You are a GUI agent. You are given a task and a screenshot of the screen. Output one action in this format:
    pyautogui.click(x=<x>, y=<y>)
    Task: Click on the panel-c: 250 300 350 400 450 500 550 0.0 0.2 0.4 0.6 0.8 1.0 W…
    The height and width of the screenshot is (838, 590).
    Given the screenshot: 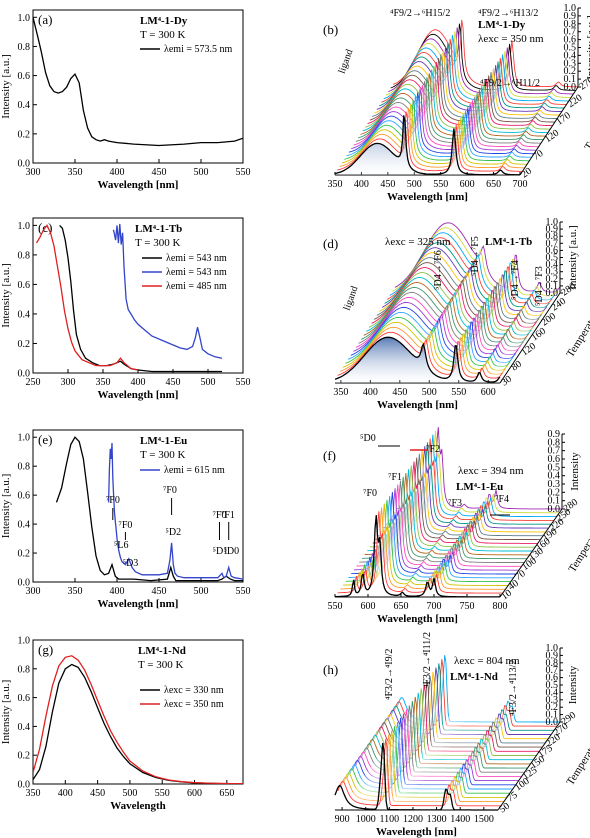 What is the action you would take?
    pyautogui.click(x=125, y=309)
    